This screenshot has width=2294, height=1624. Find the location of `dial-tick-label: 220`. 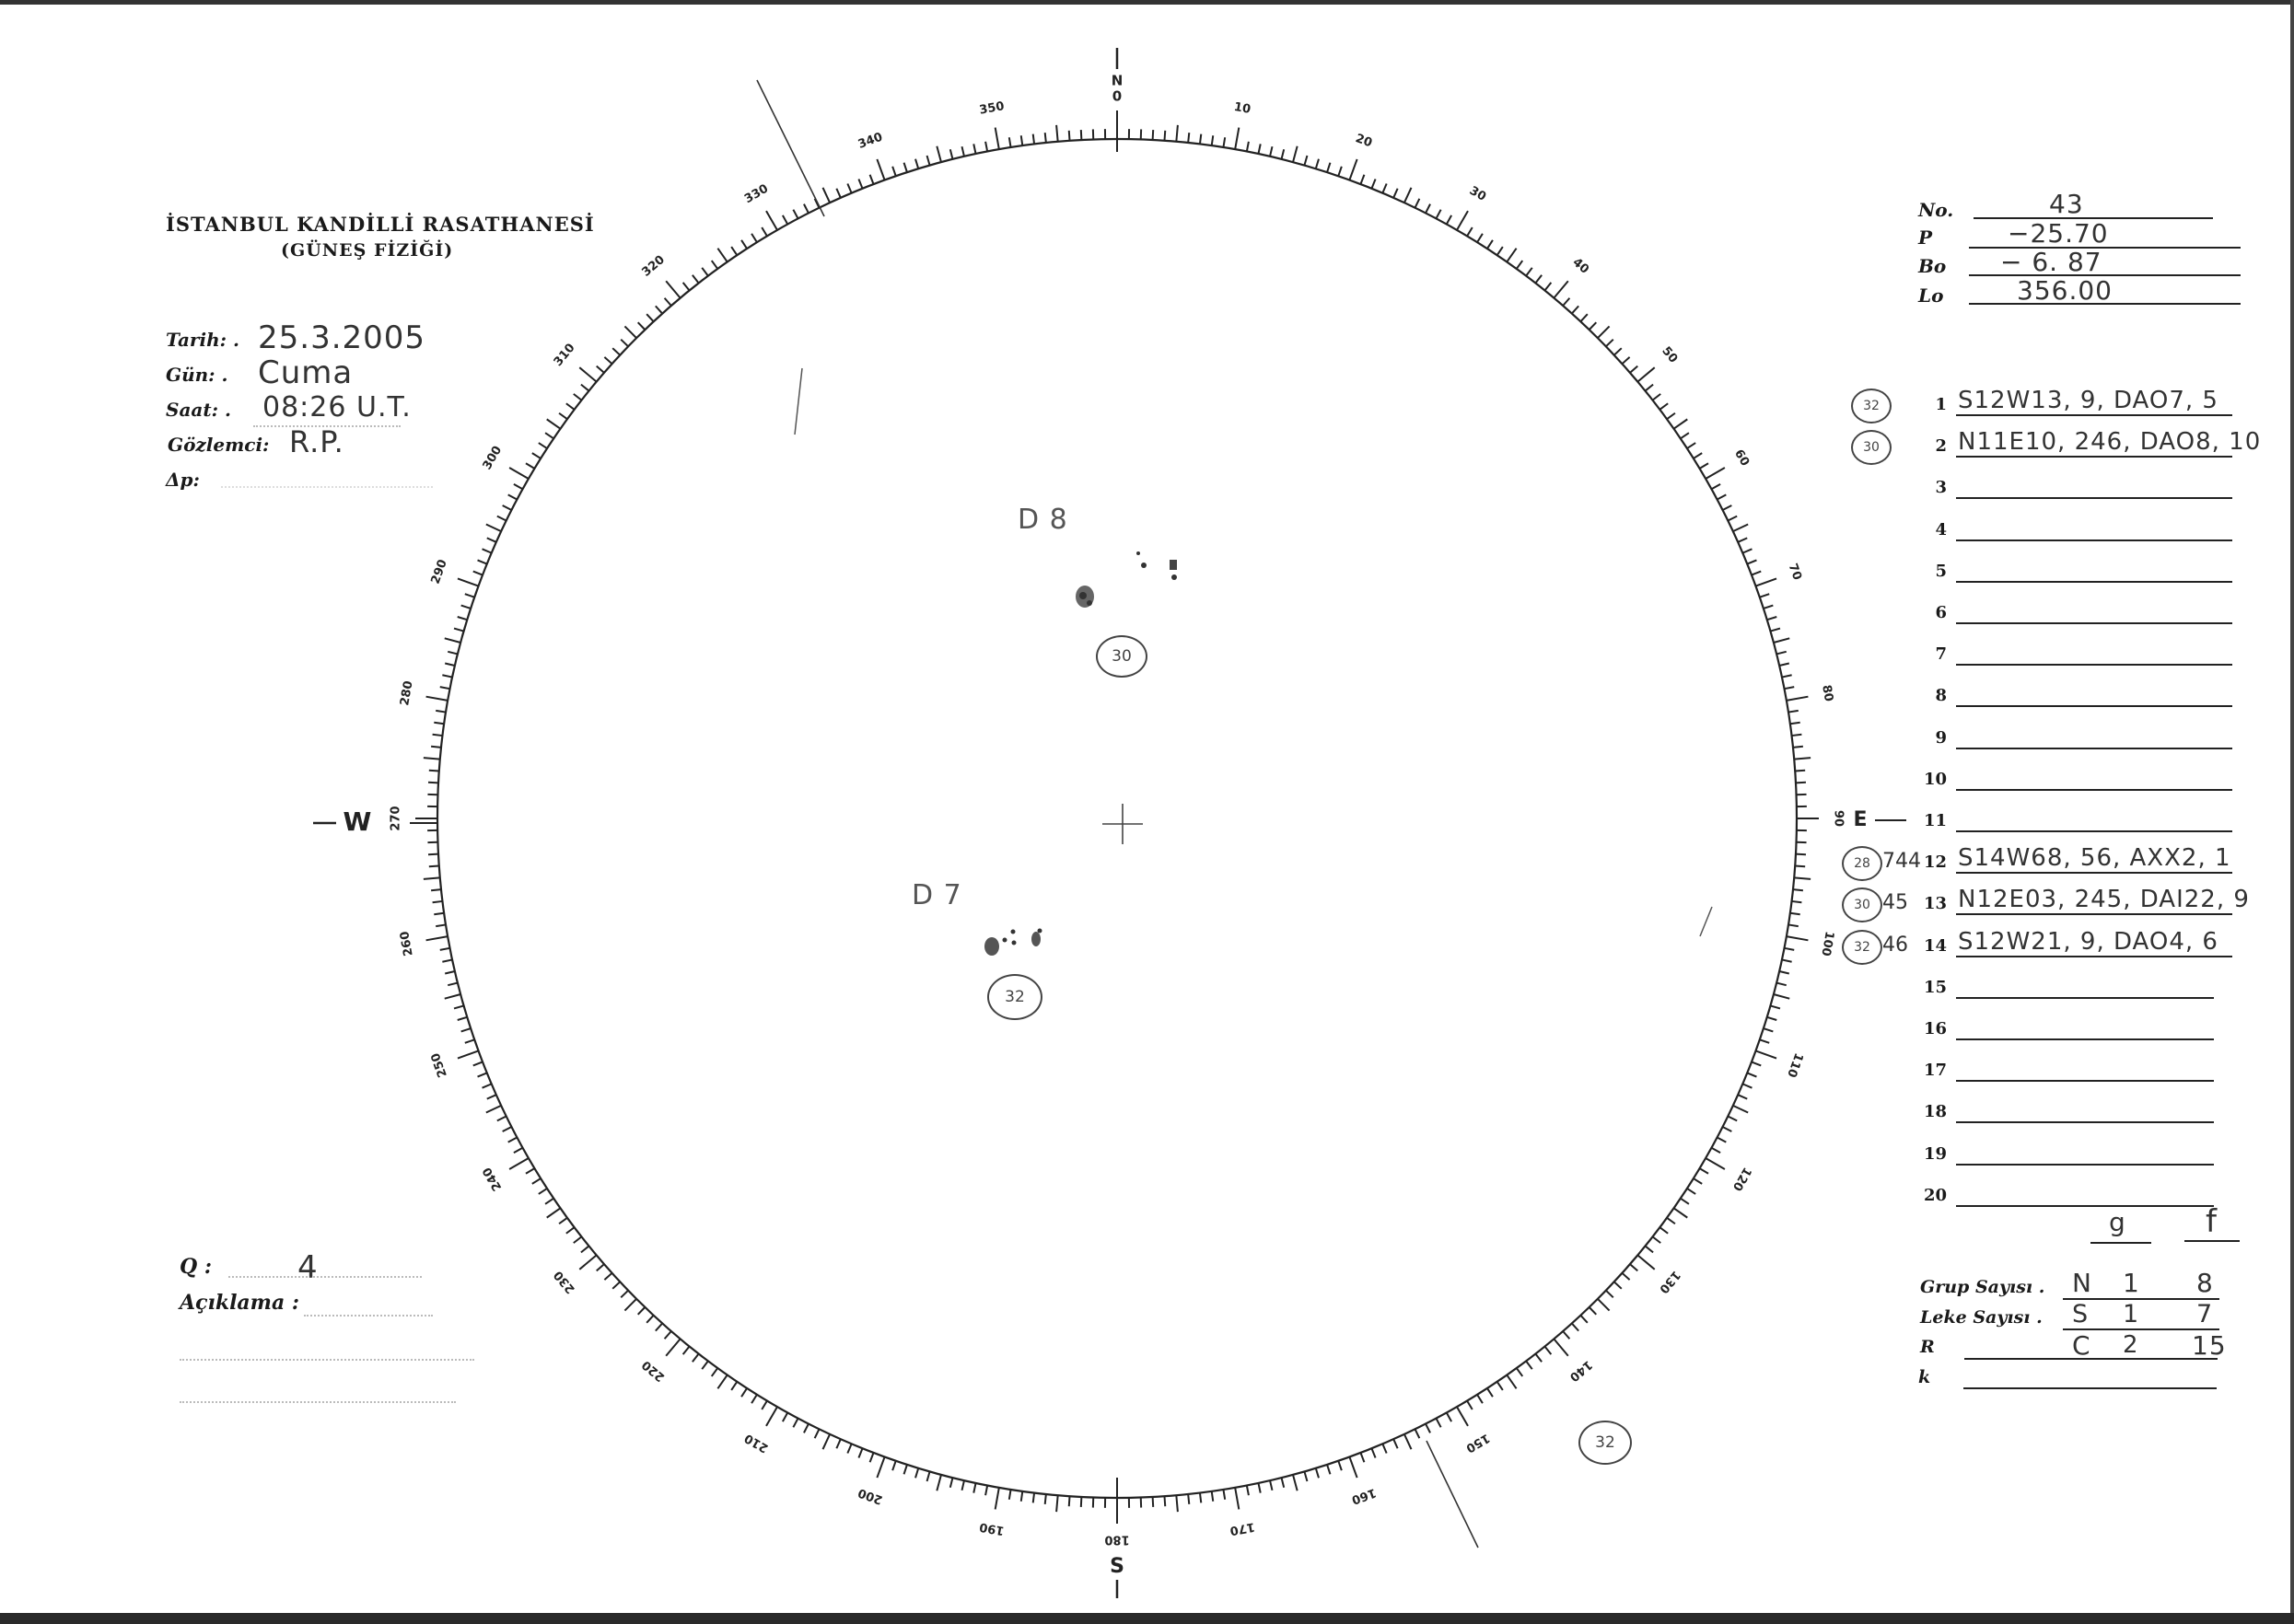

dial-tick-label: 220 is located at coordinates (653, 1370).